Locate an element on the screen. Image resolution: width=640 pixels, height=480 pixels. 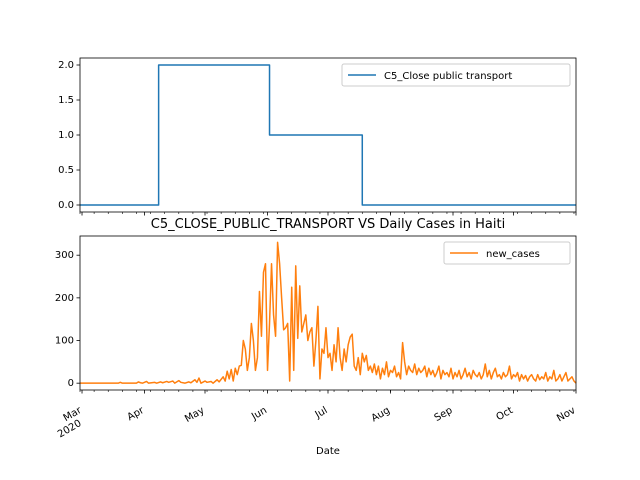
bottom-legend: new_cases is located at coordinates (507, 253).